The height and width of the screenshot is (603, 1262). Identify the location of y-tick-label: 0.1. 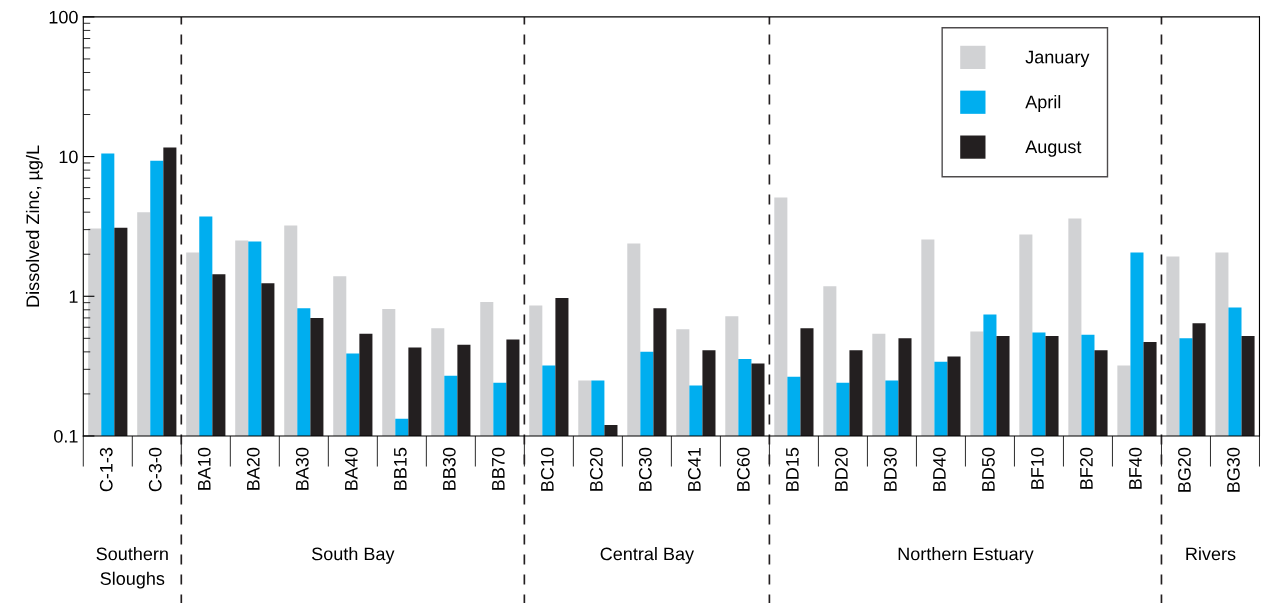
(66, 436).